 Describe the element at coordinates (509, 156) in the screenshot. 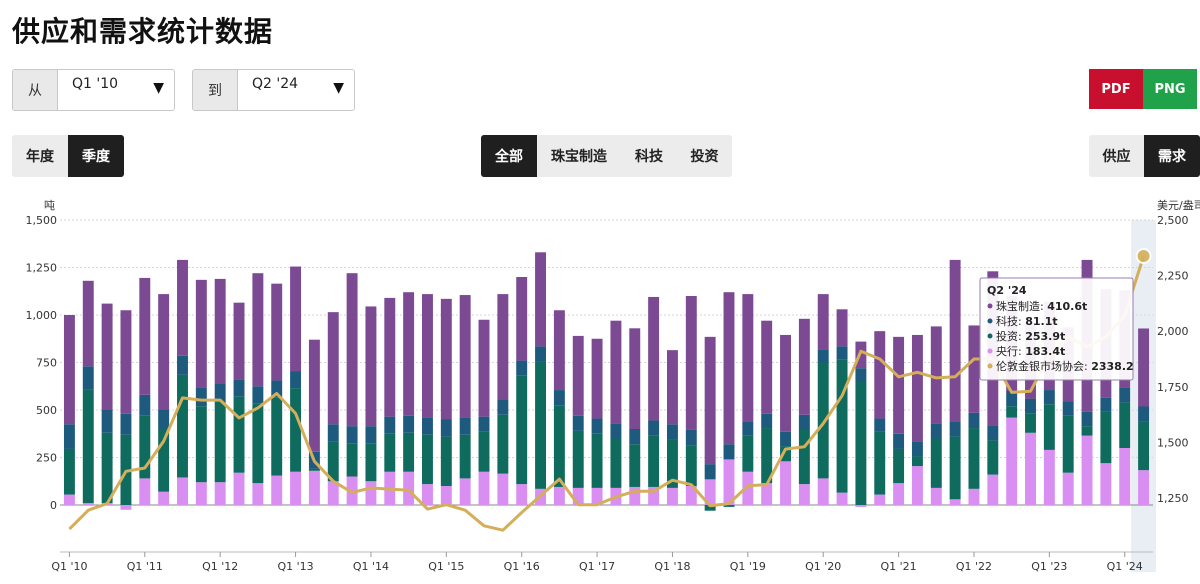

I see `category-all-button: 全部` at that location.